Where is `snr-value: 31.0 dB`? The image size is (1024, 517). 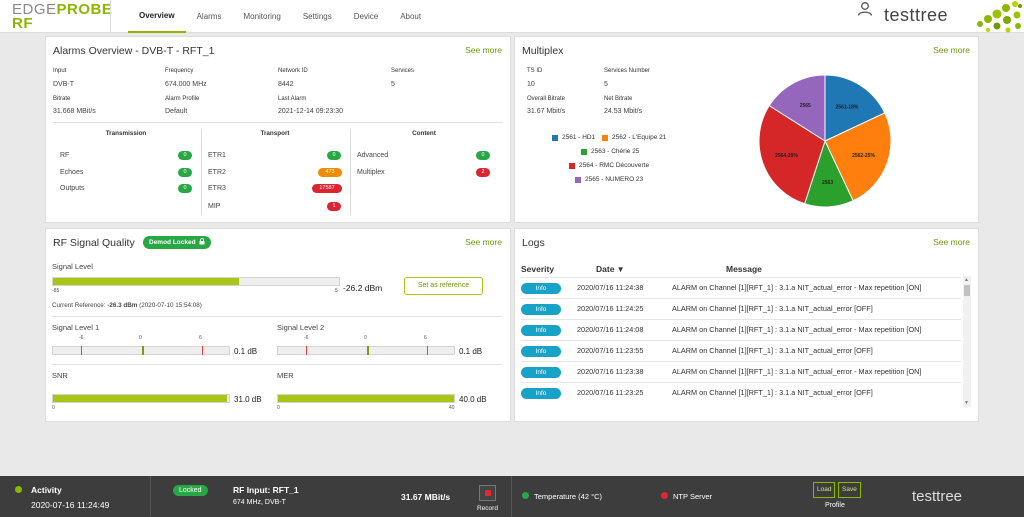
snr-value: 31.0 dB is located at coordinates (248, 399).